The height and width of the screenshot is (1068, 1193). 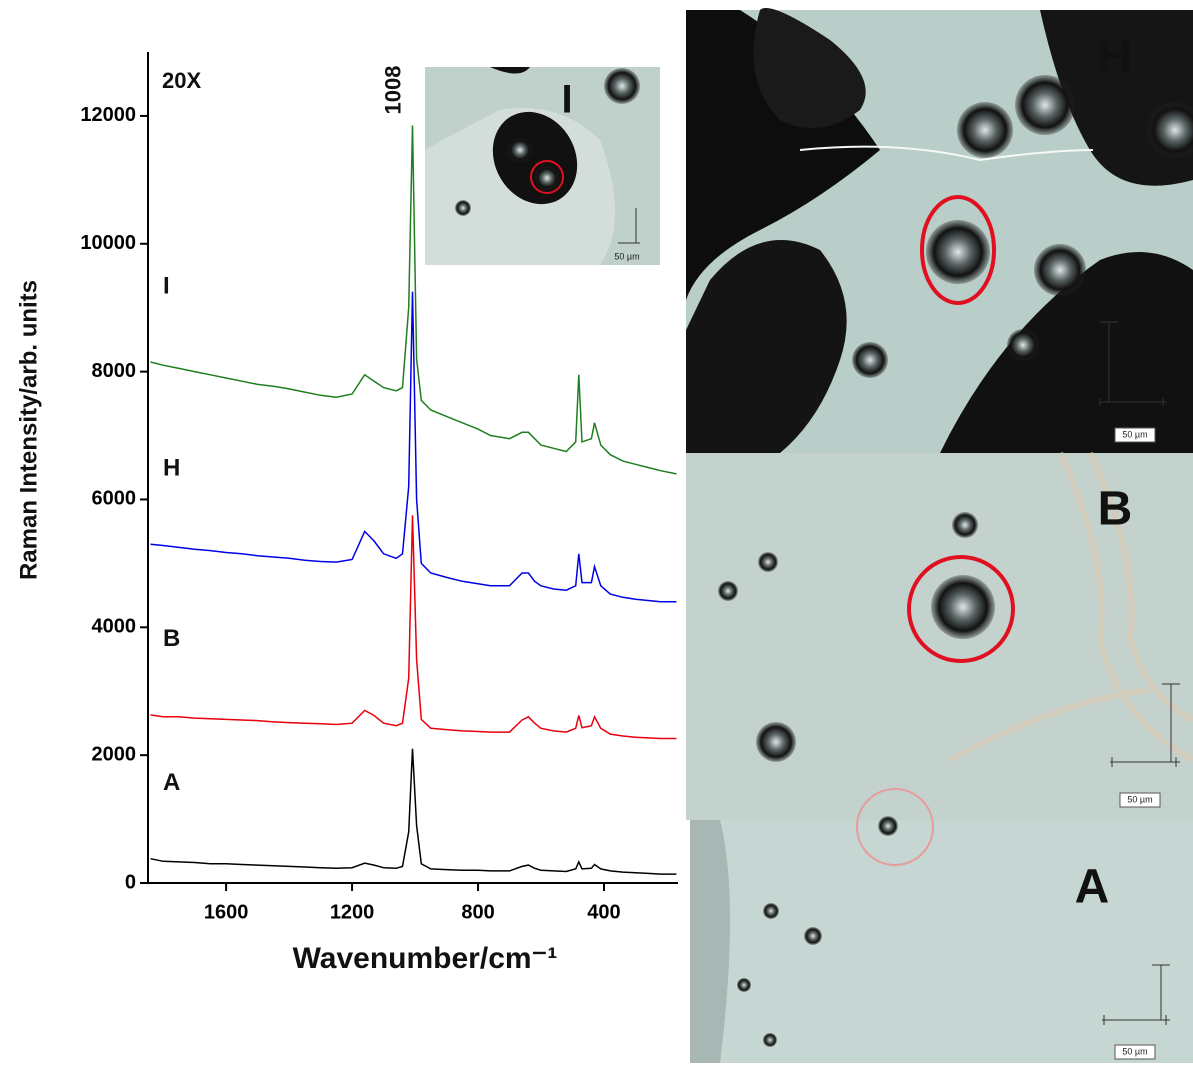 What do you see at coordinates (941, 925) in the screenshot?
I see `micrograph-a: A 50 µm` at bounding box center [941, 925].